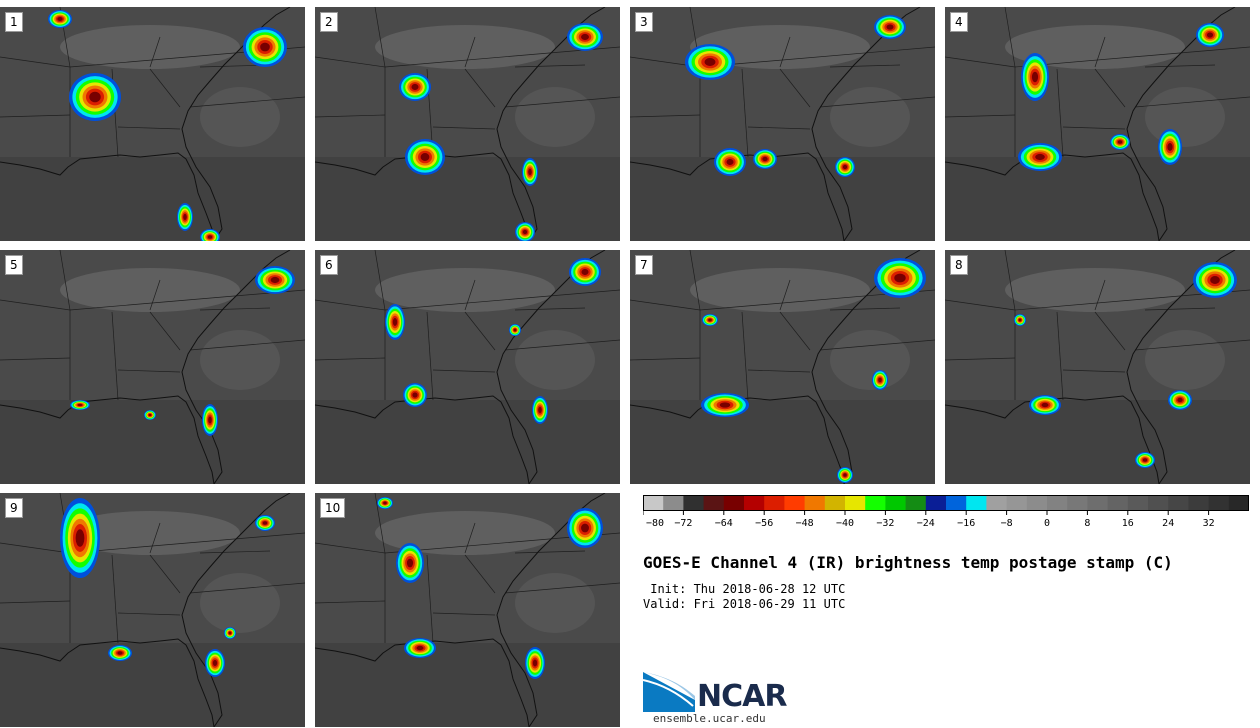  Describe the element at coordinates (805, 523) in the screenshot. I see `colorbar-tick-label: −48` at that location.